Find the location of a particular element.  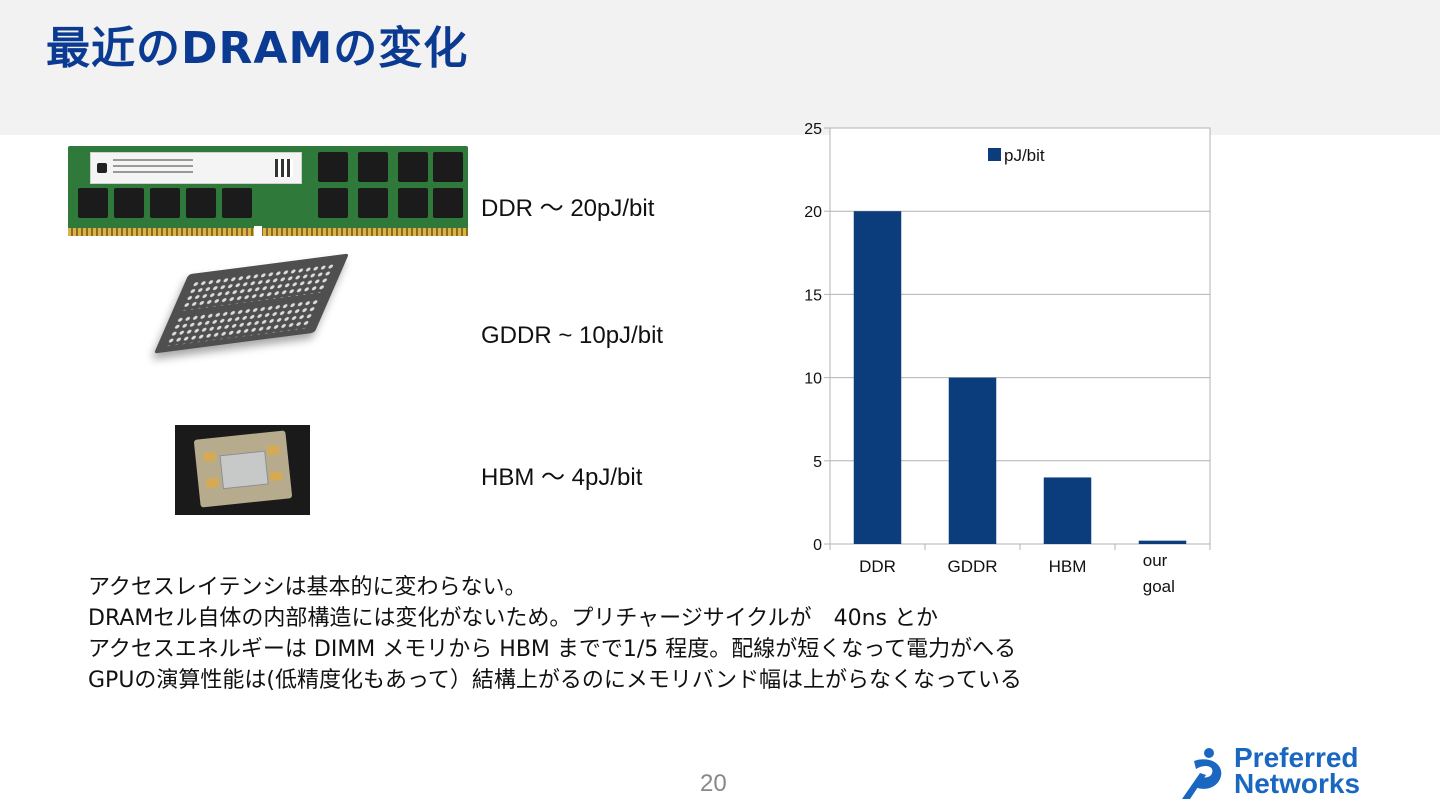

x-tick-label: DDR is located at coordinates (877, 566).